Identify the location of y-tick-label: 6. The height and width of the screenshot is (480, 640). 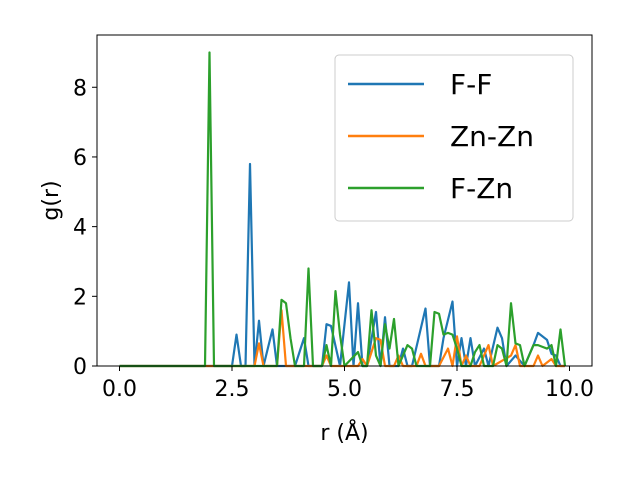
(80, 158).